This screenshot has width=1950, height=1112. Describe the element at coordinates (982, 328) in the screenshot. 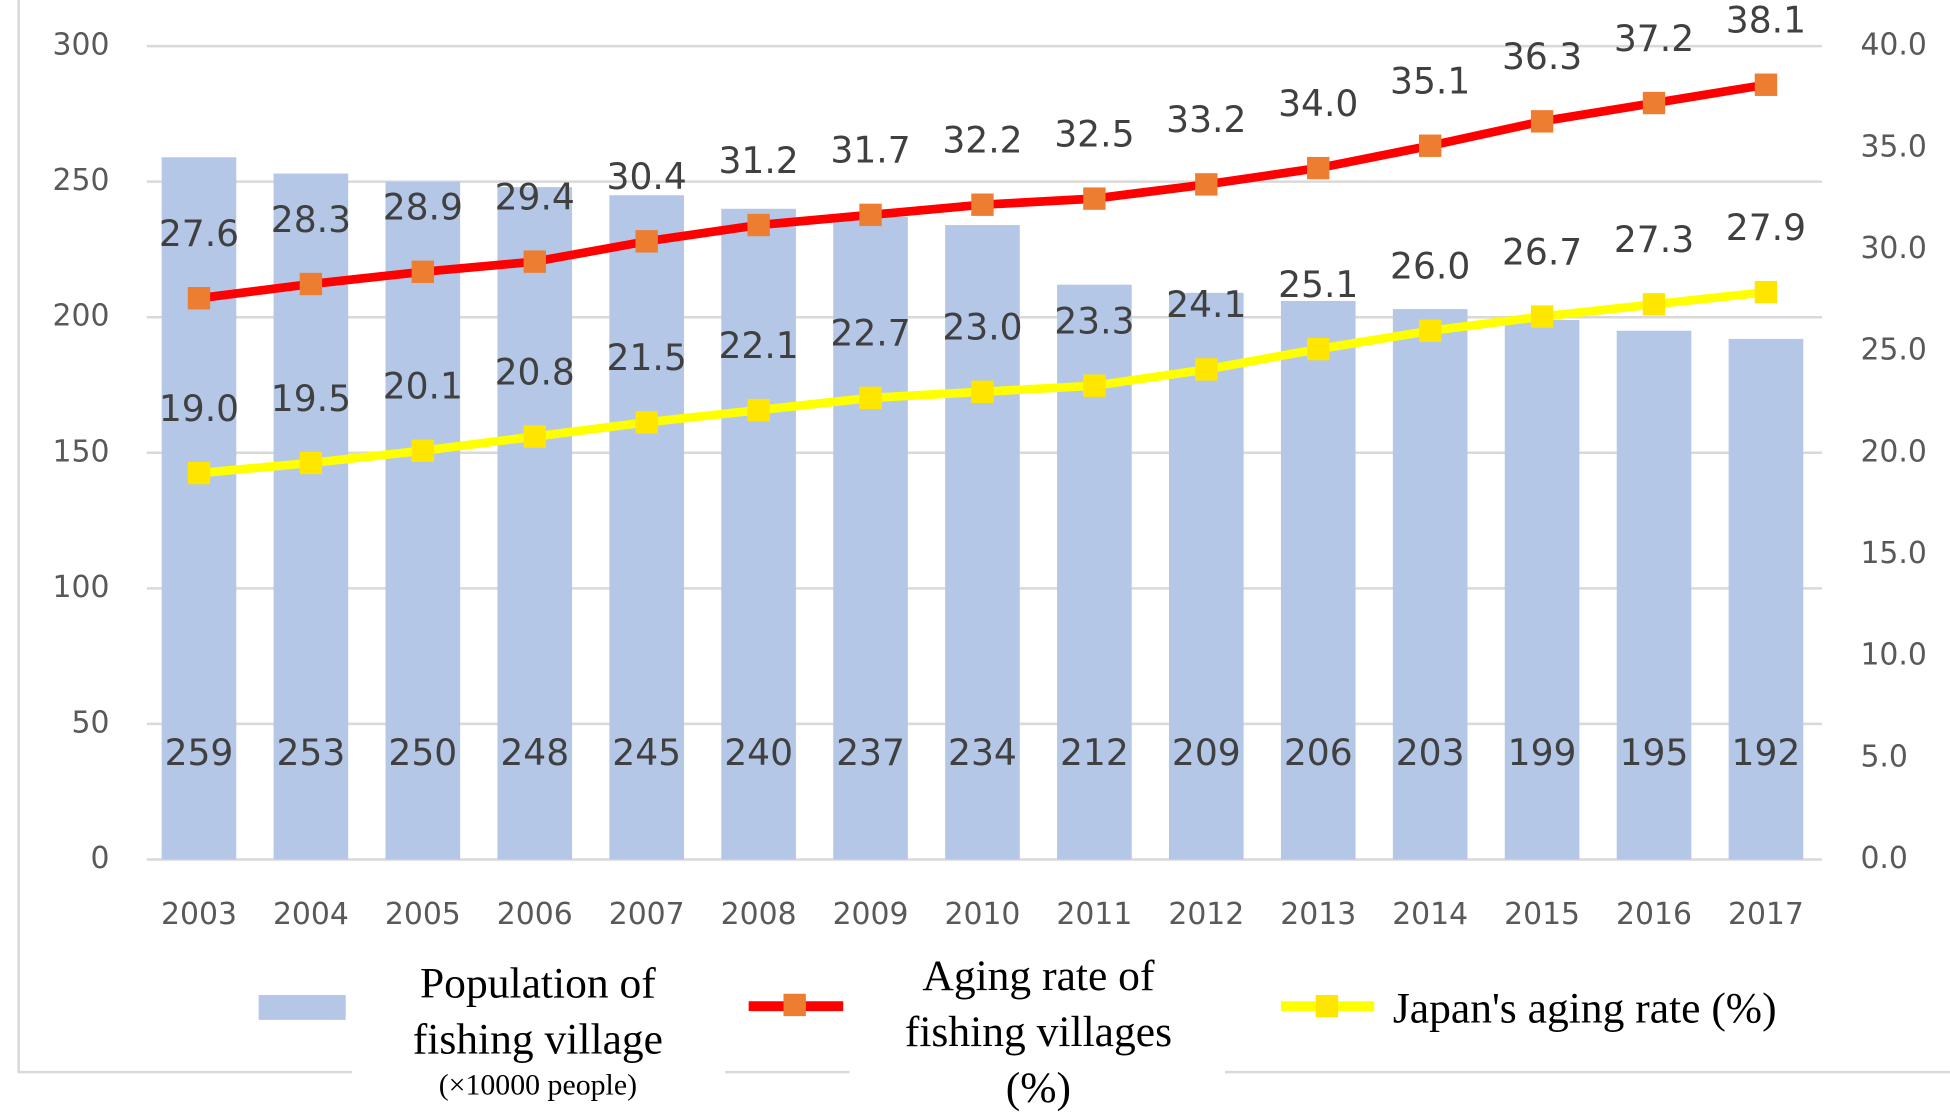

I see `line-value-label: 23.0` at that location.